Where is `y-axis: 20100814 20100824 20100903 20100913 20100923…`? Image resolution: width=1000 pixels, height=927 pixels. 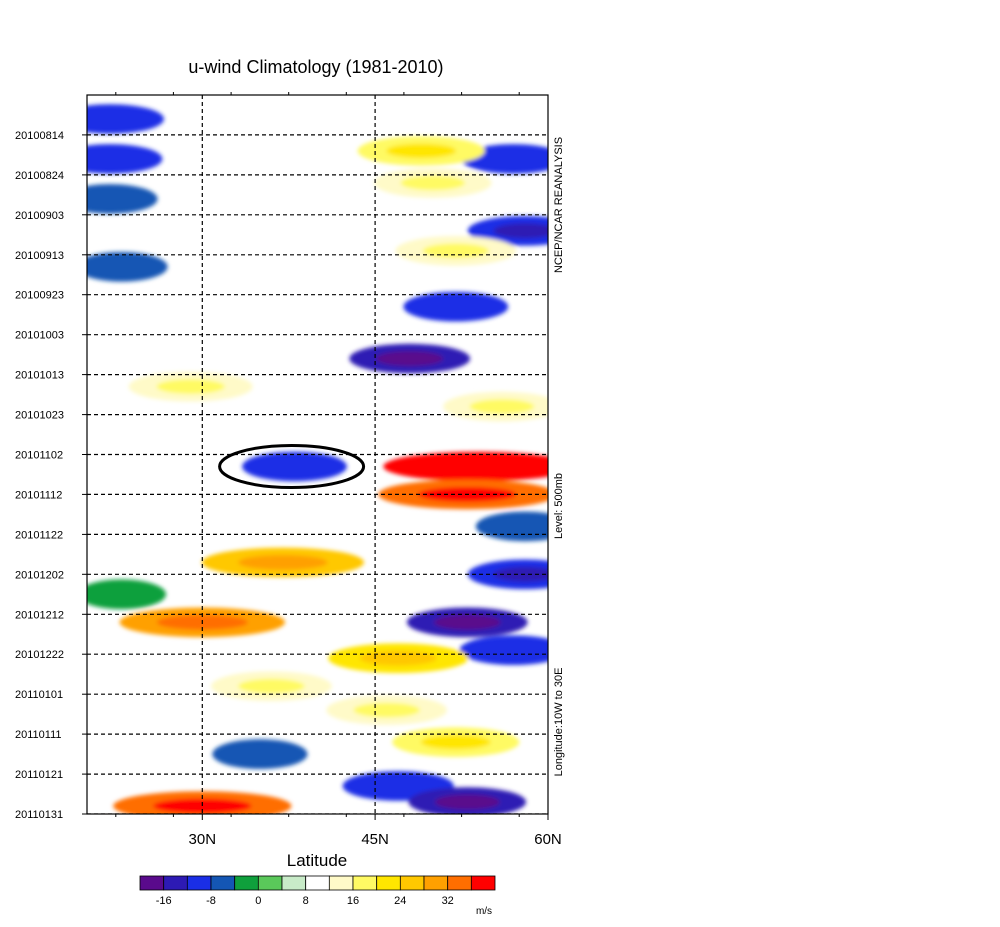 y-axis: 20100814 20100824 20100903 20100913 20100923… is located at coordinates (51, 475).